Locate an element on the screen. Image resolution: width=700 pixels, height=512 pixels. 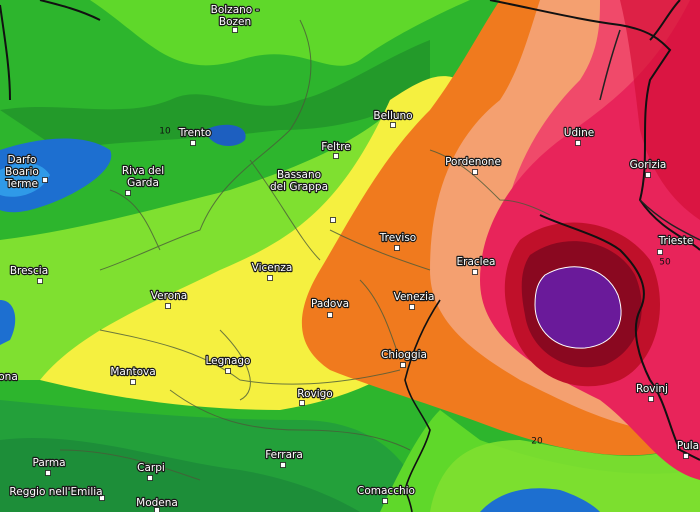
city-label: Brescia is located at coordinates (29, 271).